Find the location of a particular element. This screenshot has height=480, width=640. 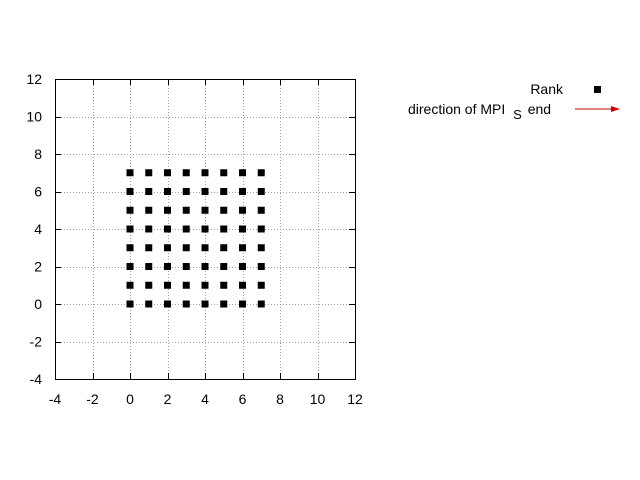

y-tick-label: 2 is located at coordinates (38, 267).